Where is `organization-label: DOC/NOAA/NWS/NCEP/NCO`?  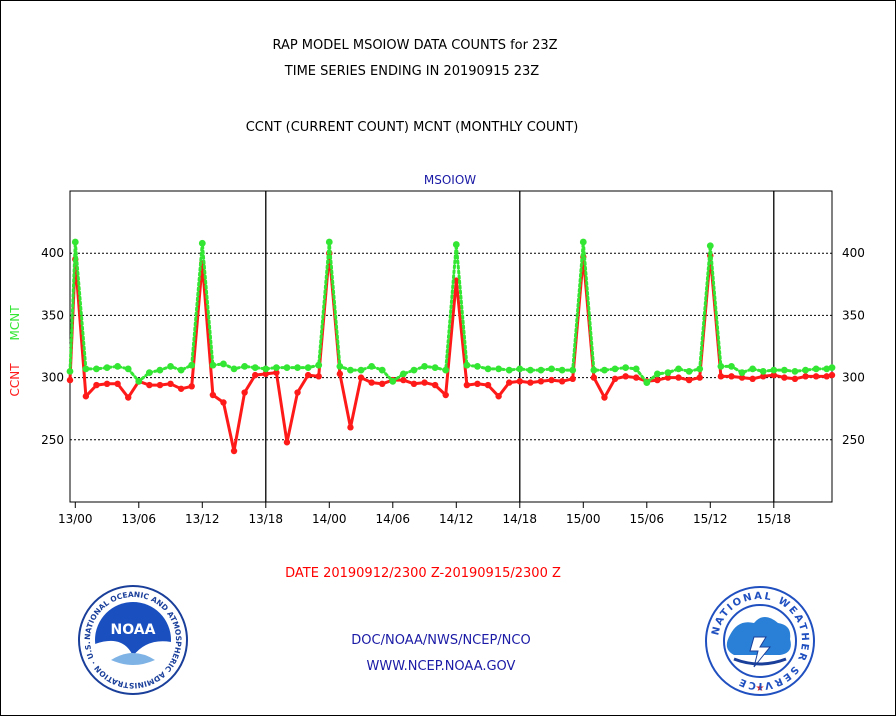
organization-label: DOC/NOAA/NWS/NCEP/NCO is located at coordinates (441, 640).